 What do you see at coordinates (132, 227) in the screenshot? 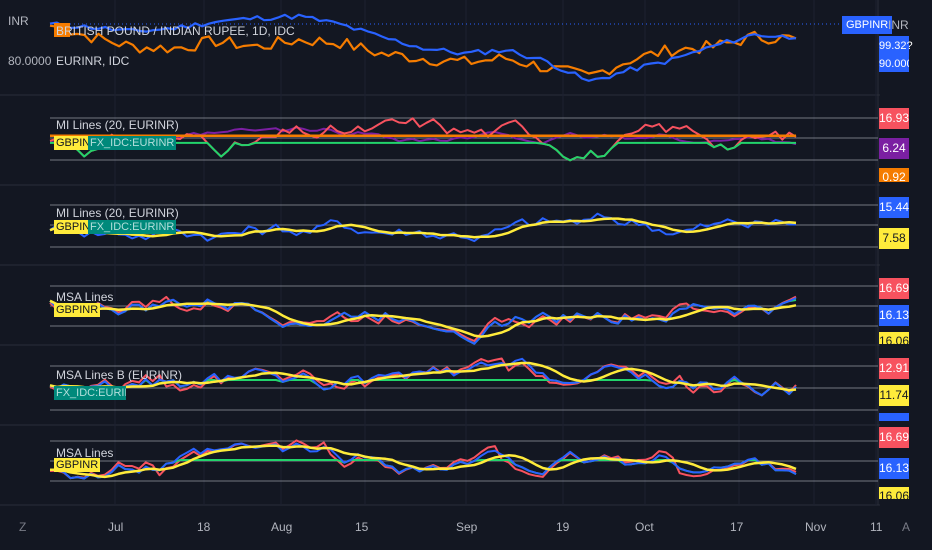
I see `pane2-extra-tag: FX_IDC:EURINR` at bounding box center [132, 227].